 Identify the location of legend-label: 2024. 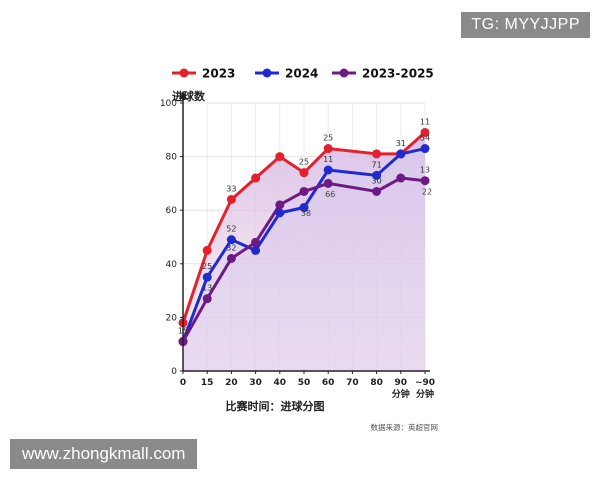
(301, 74).